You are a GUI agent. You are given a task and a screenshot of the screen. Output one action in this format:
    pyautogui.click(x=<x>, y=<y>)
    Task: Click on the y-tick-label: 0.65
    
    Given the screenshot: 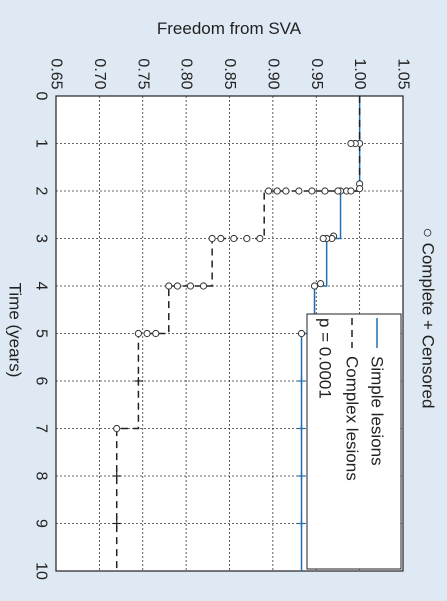 What is the action you would take?
    pyautogui.click(x=56, y=73)
    